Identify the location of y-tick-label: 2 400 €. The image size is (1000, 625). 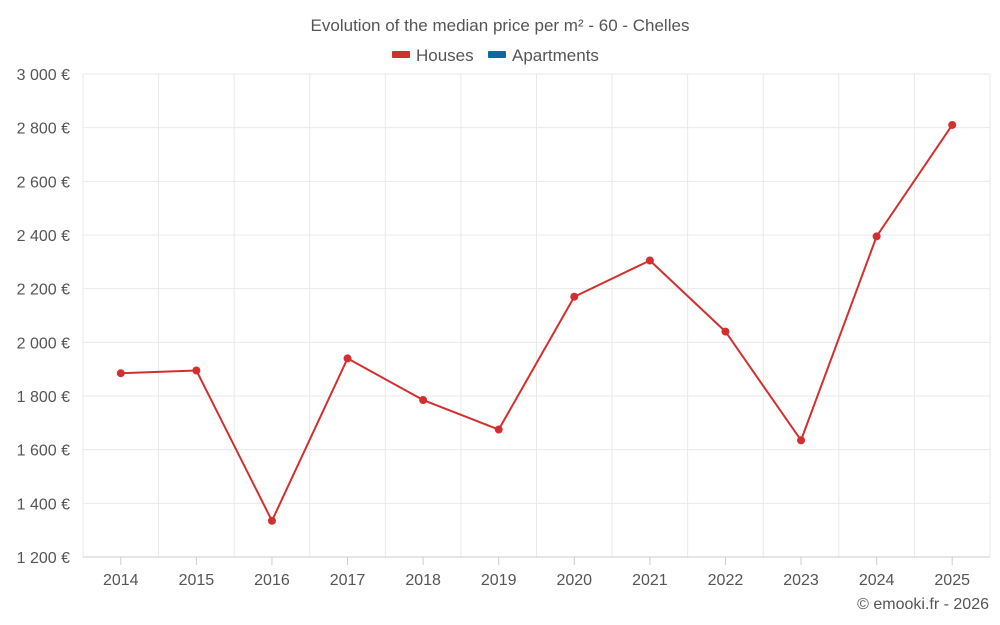
(43, 236).